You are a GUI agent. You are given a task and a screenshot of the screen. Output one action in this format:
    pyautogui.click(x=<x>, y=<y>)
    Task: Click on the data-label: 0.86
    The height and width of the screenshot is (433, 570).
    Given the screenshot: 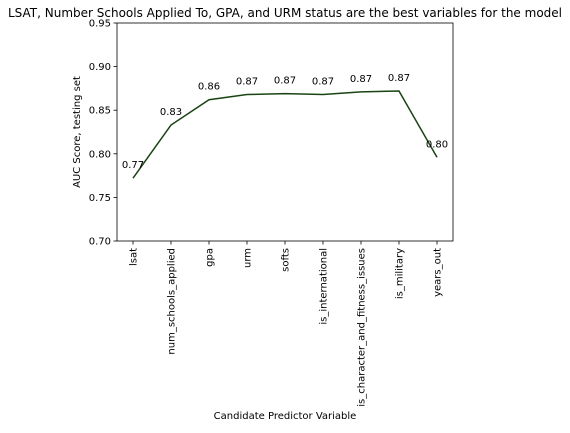 What is the action you would take?
    pyautogui.click(x=209, y=87)
    